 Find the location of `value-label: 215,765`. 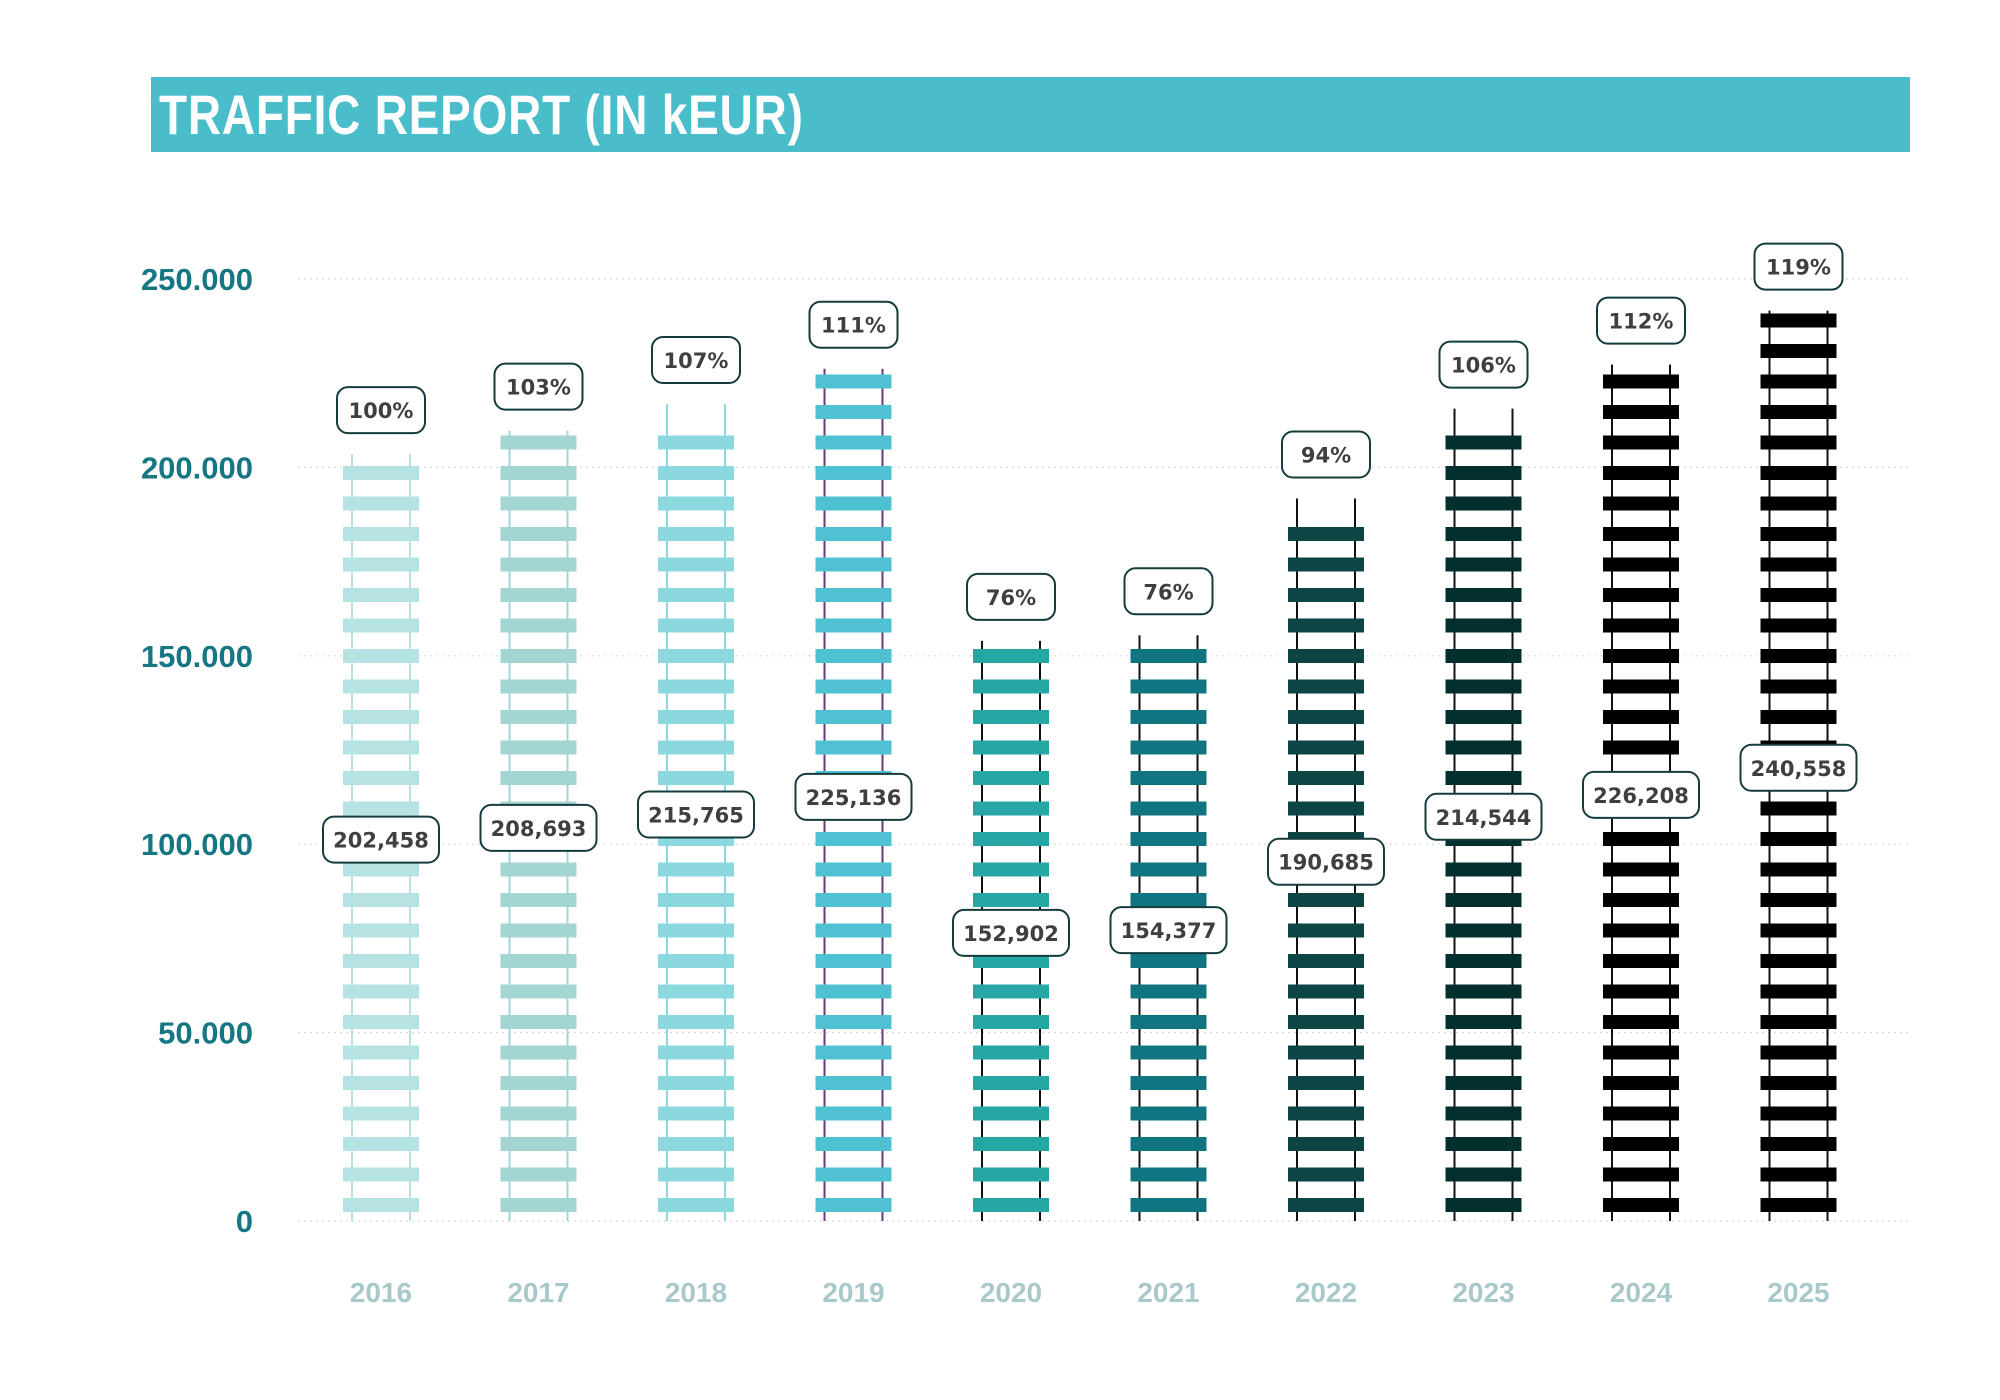

value-label: 215,765 is located at coordinates (696, 815).